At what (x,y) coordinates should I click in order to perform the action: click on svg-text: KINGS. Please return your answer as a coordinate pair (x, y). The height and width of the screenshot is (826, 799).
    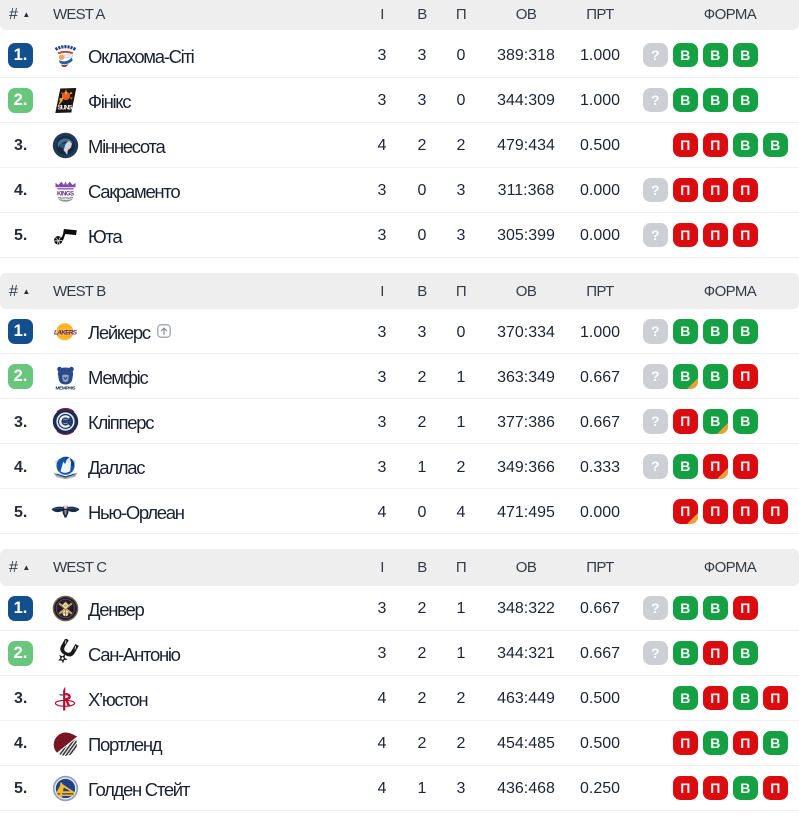
    Looking at the image, I should click on (65, 194).